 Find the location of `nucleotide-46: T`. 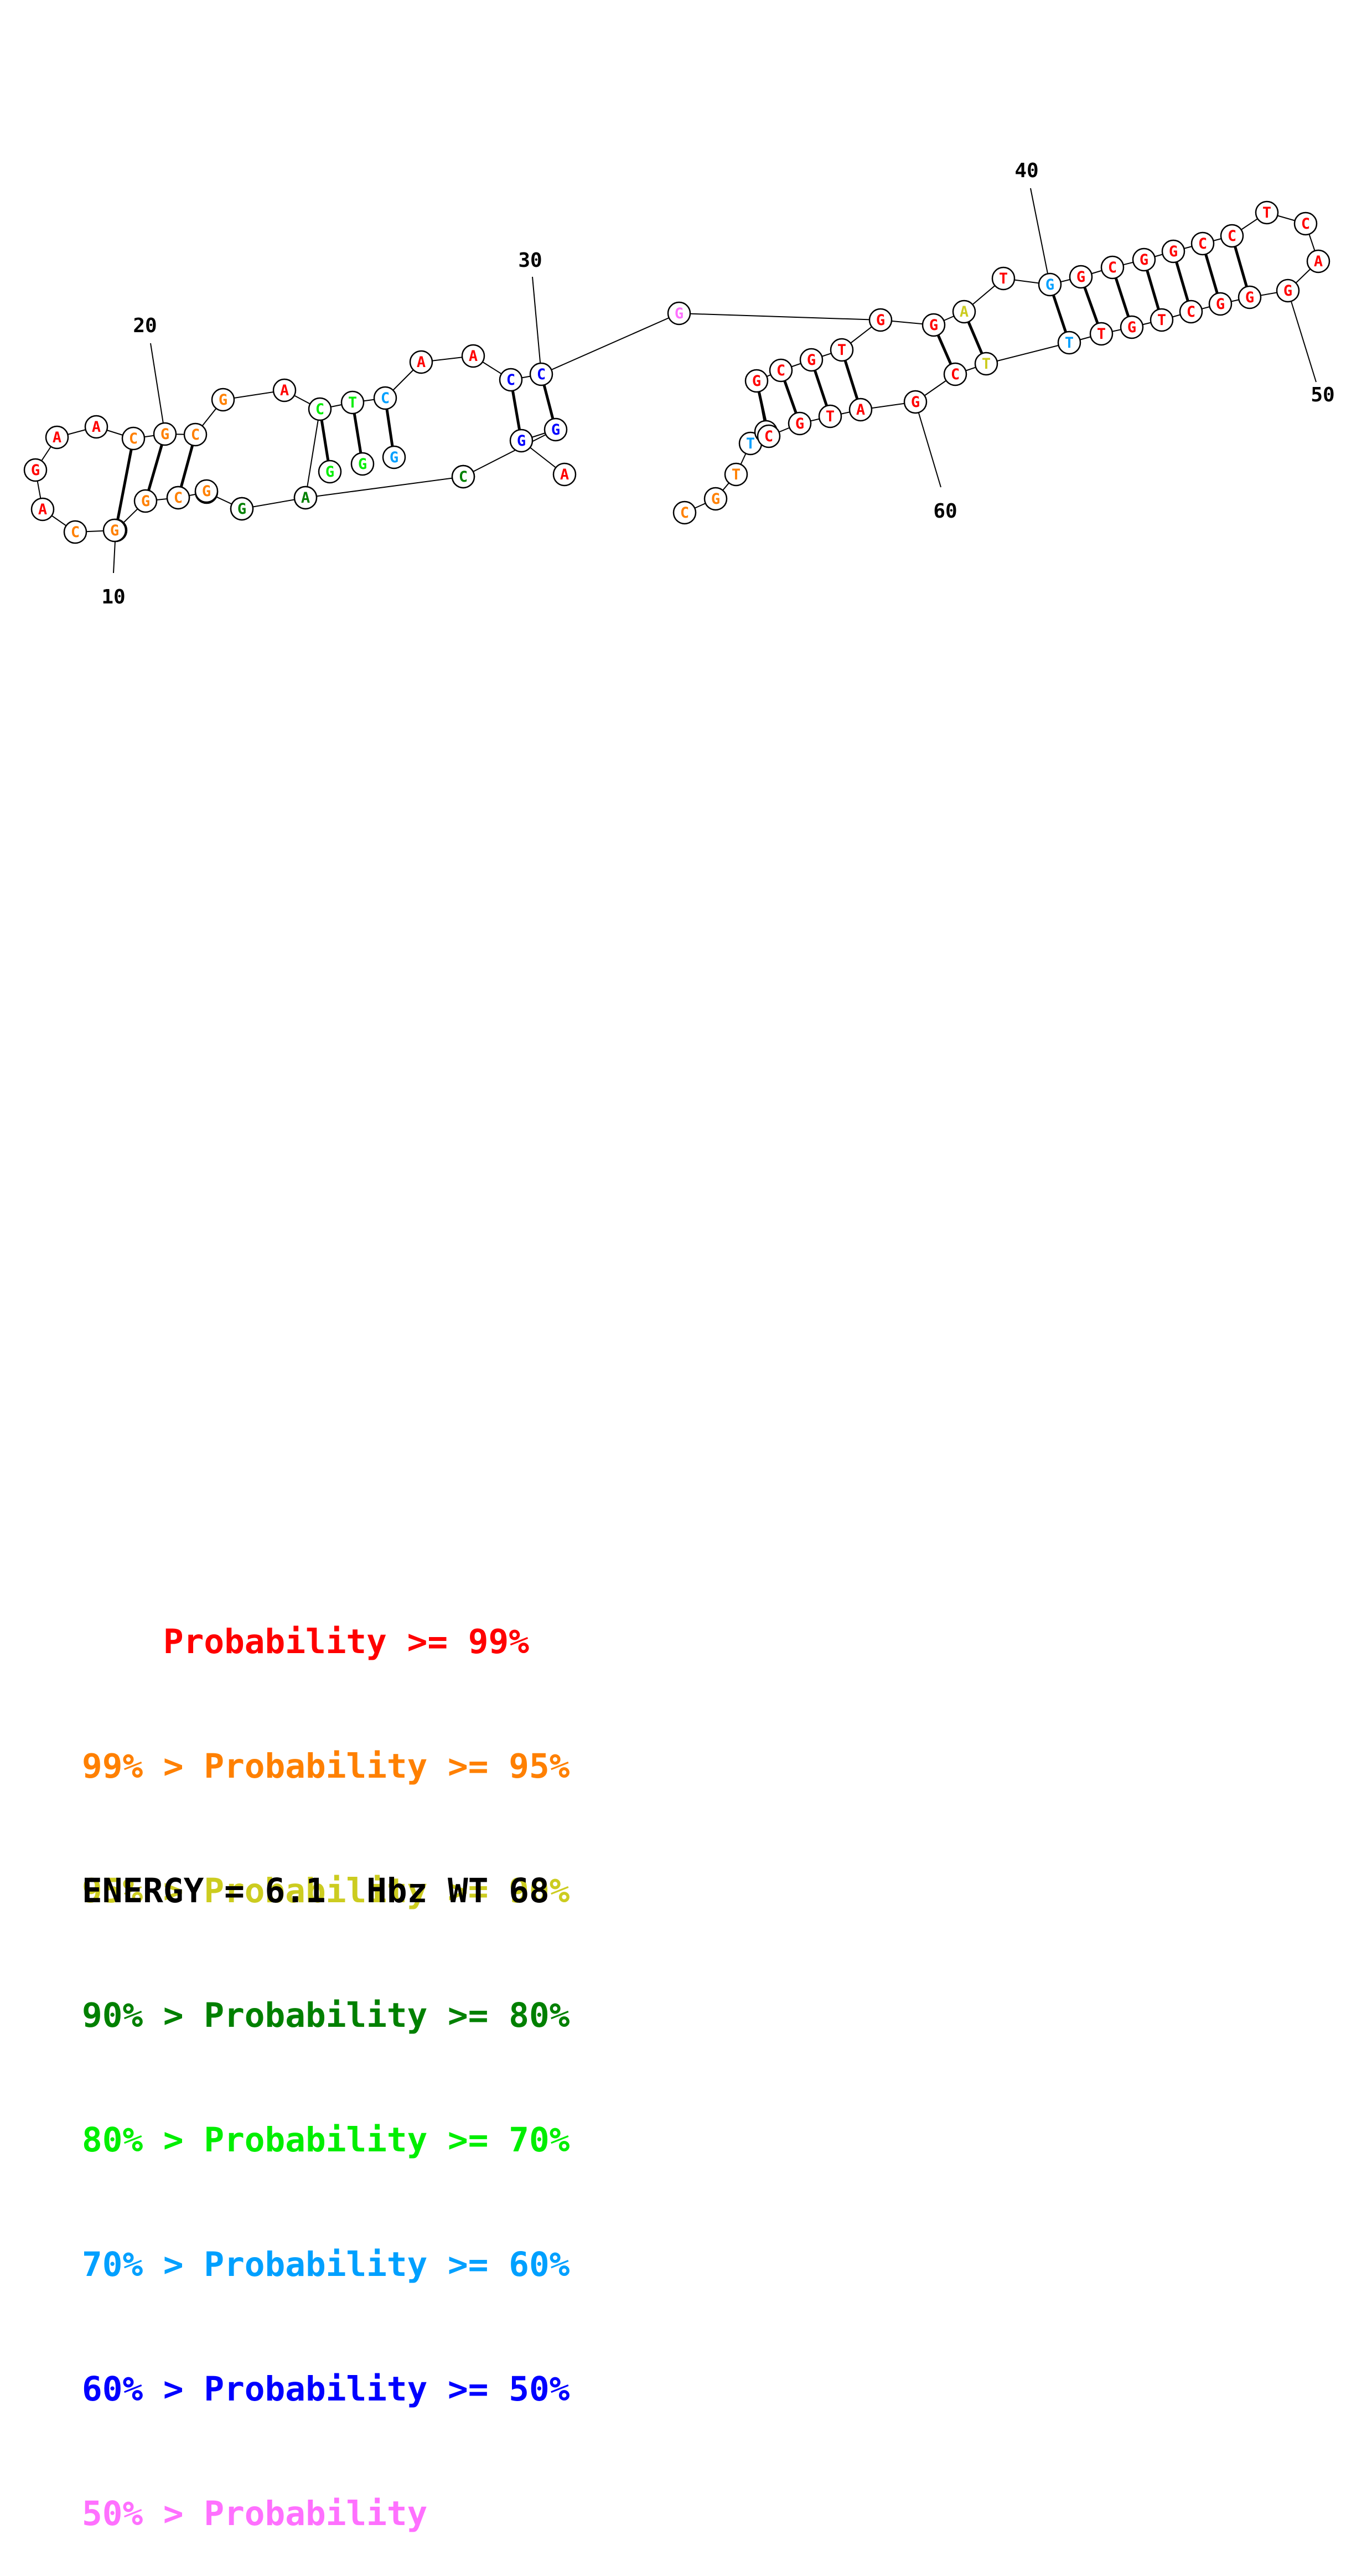

nucleotide-46: T is located at coordinates (1267, 212).